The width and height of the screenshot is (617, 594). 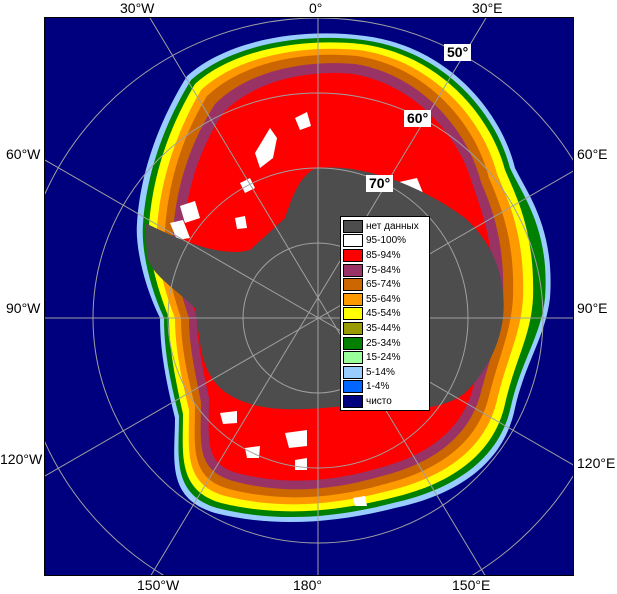 I want to click on longitude-label-150e: 150°E, so click(x=471, y=585).